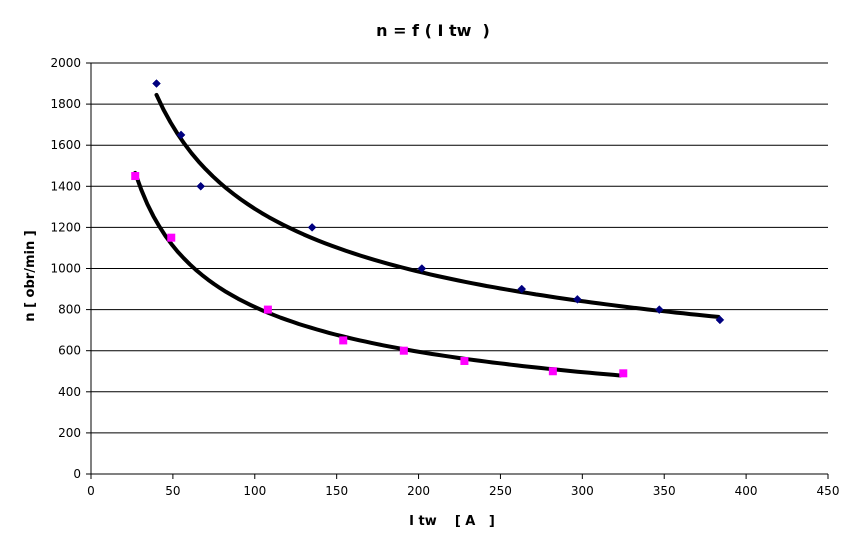 The width and height of the screenshot is (866, 548). Describe the element at coordinates (77, 474) in the screenshot. I see `y-tick-label: 0` at that location.